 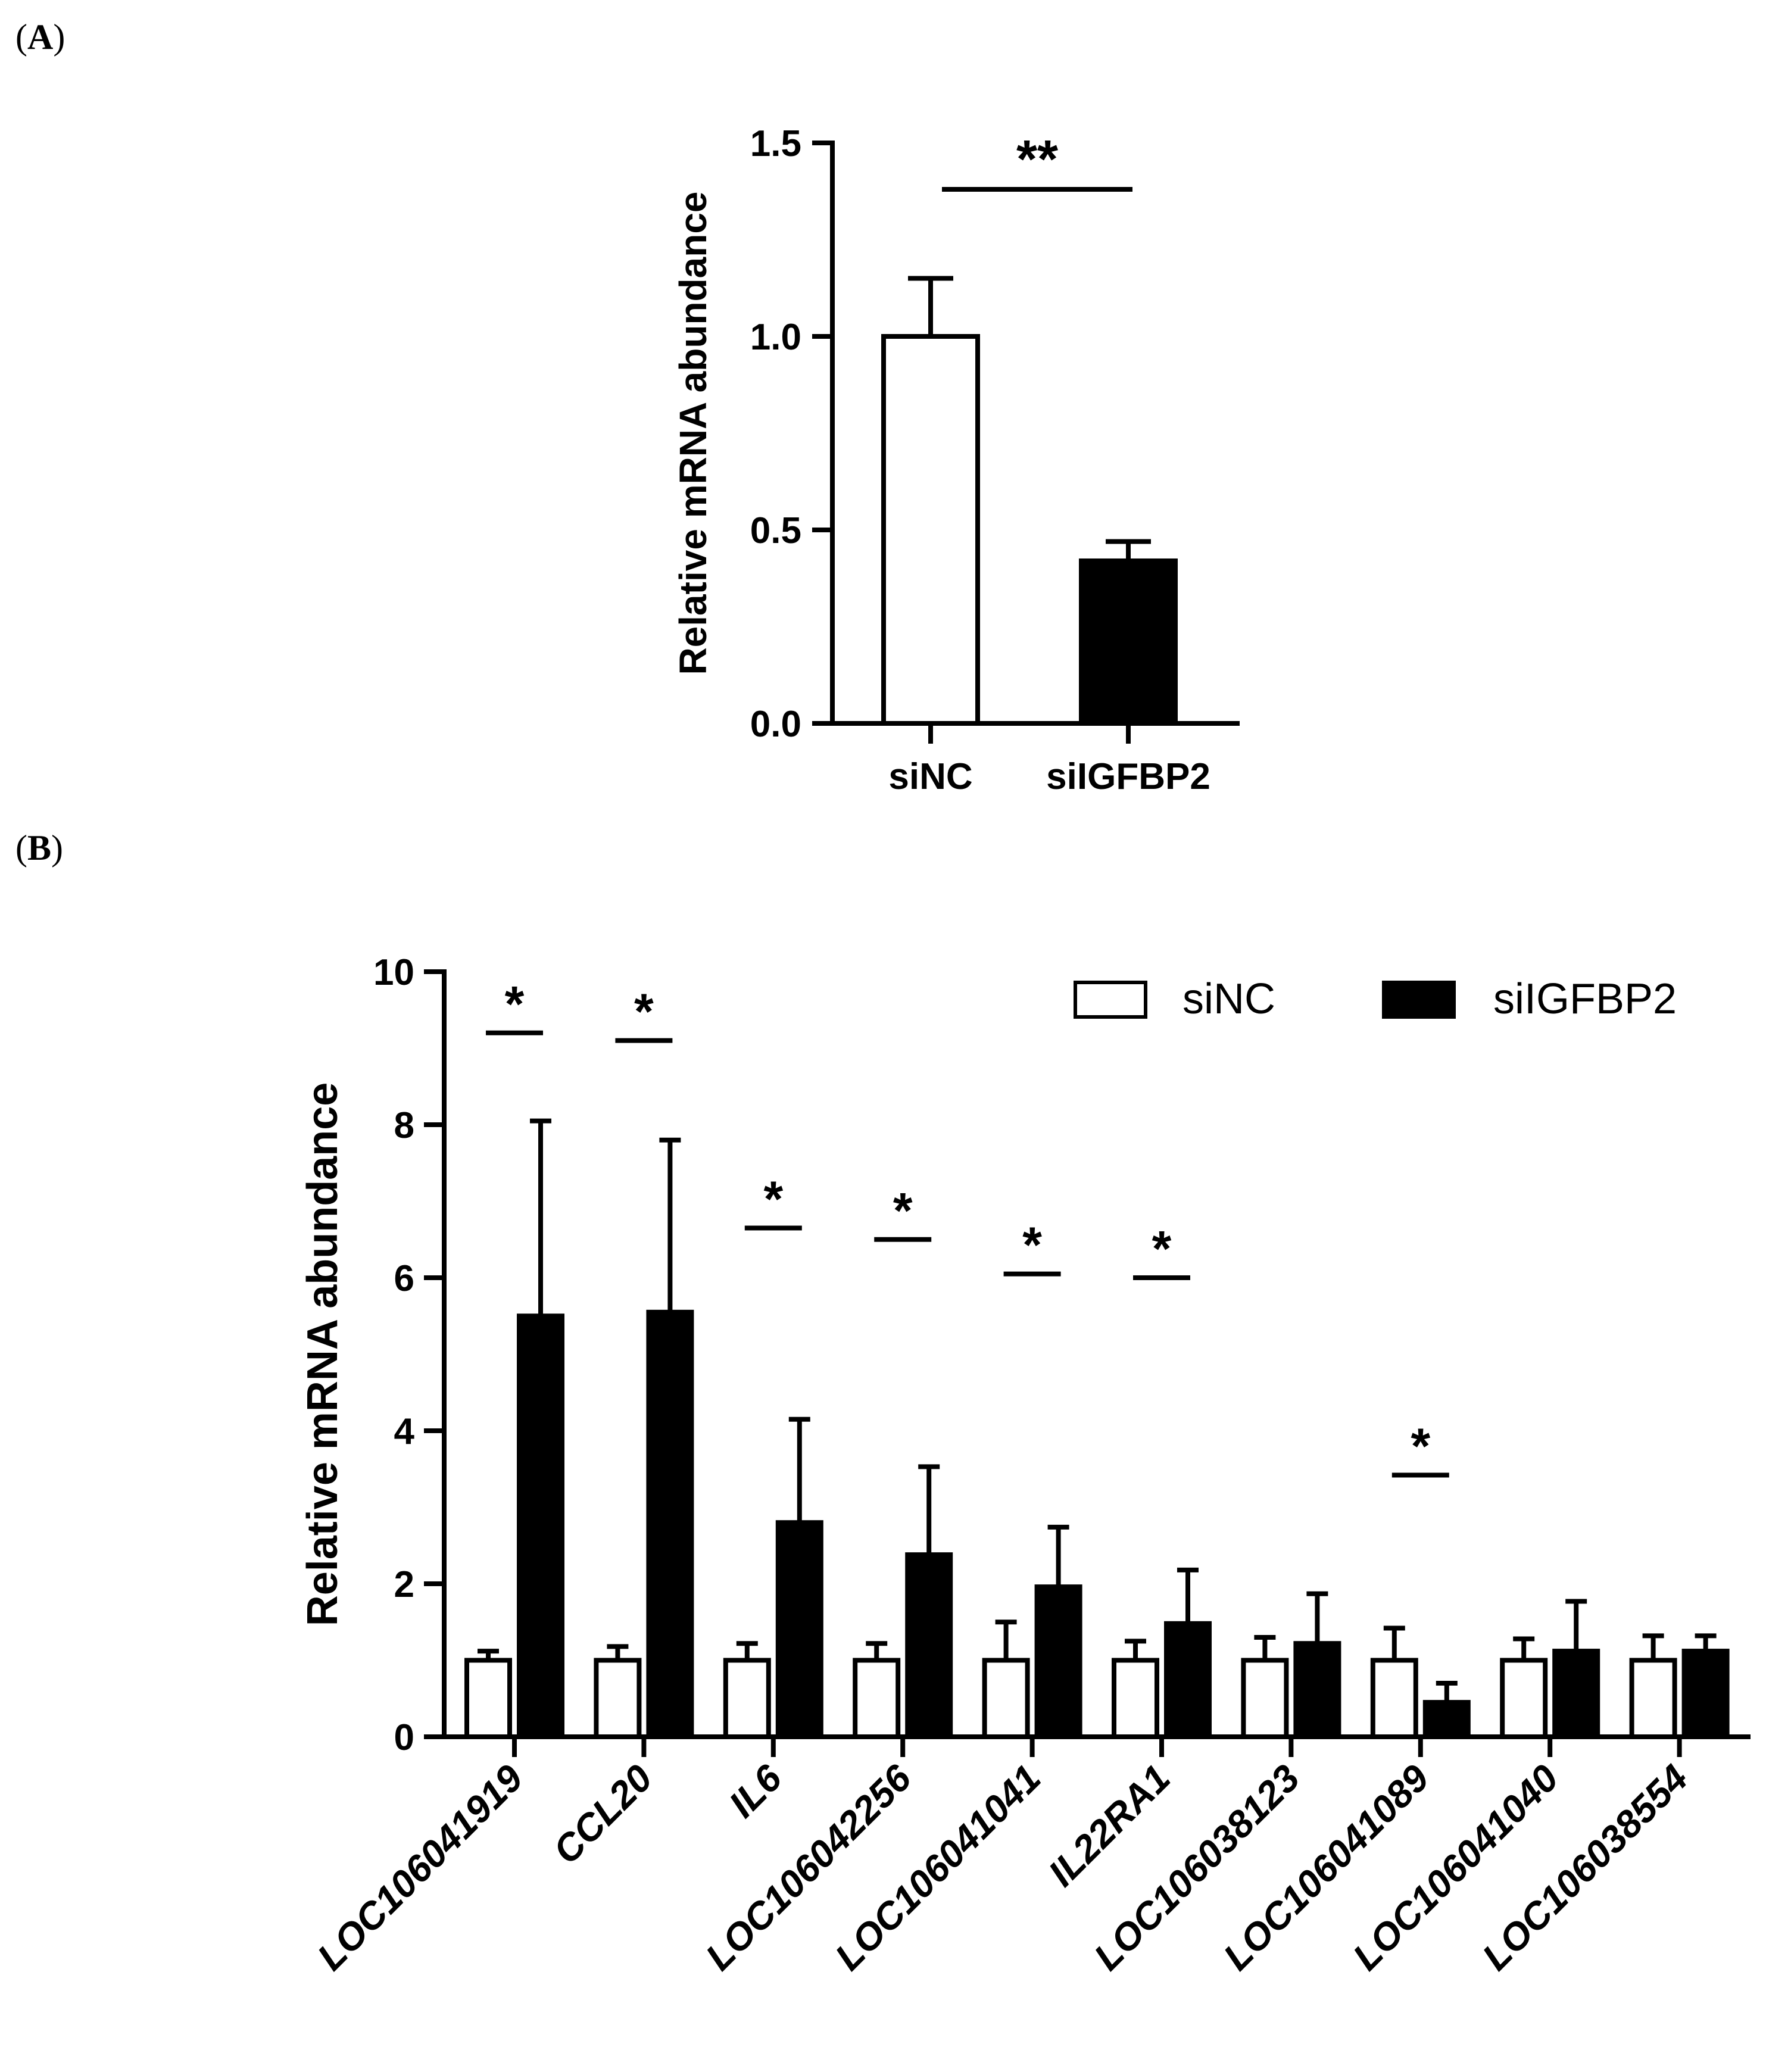 What do you see at coordinates (775, 724) in the screenshot?
I see `y-tick-label: 0.0` at bounding box center [775, 724].